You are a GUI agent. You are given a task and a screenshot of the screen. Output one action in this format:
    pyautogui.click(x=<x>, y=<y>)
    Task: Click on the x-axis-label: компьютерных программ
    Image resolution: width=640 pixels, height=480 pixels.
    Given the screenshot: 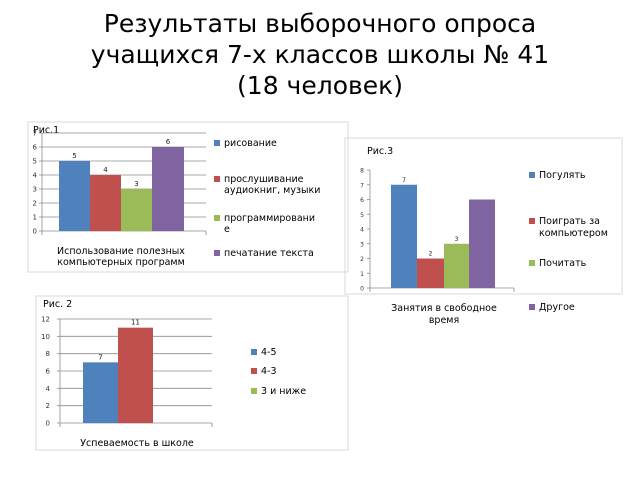 What is the action you would take?
    pyautogui.click(x=121, y=262)
    